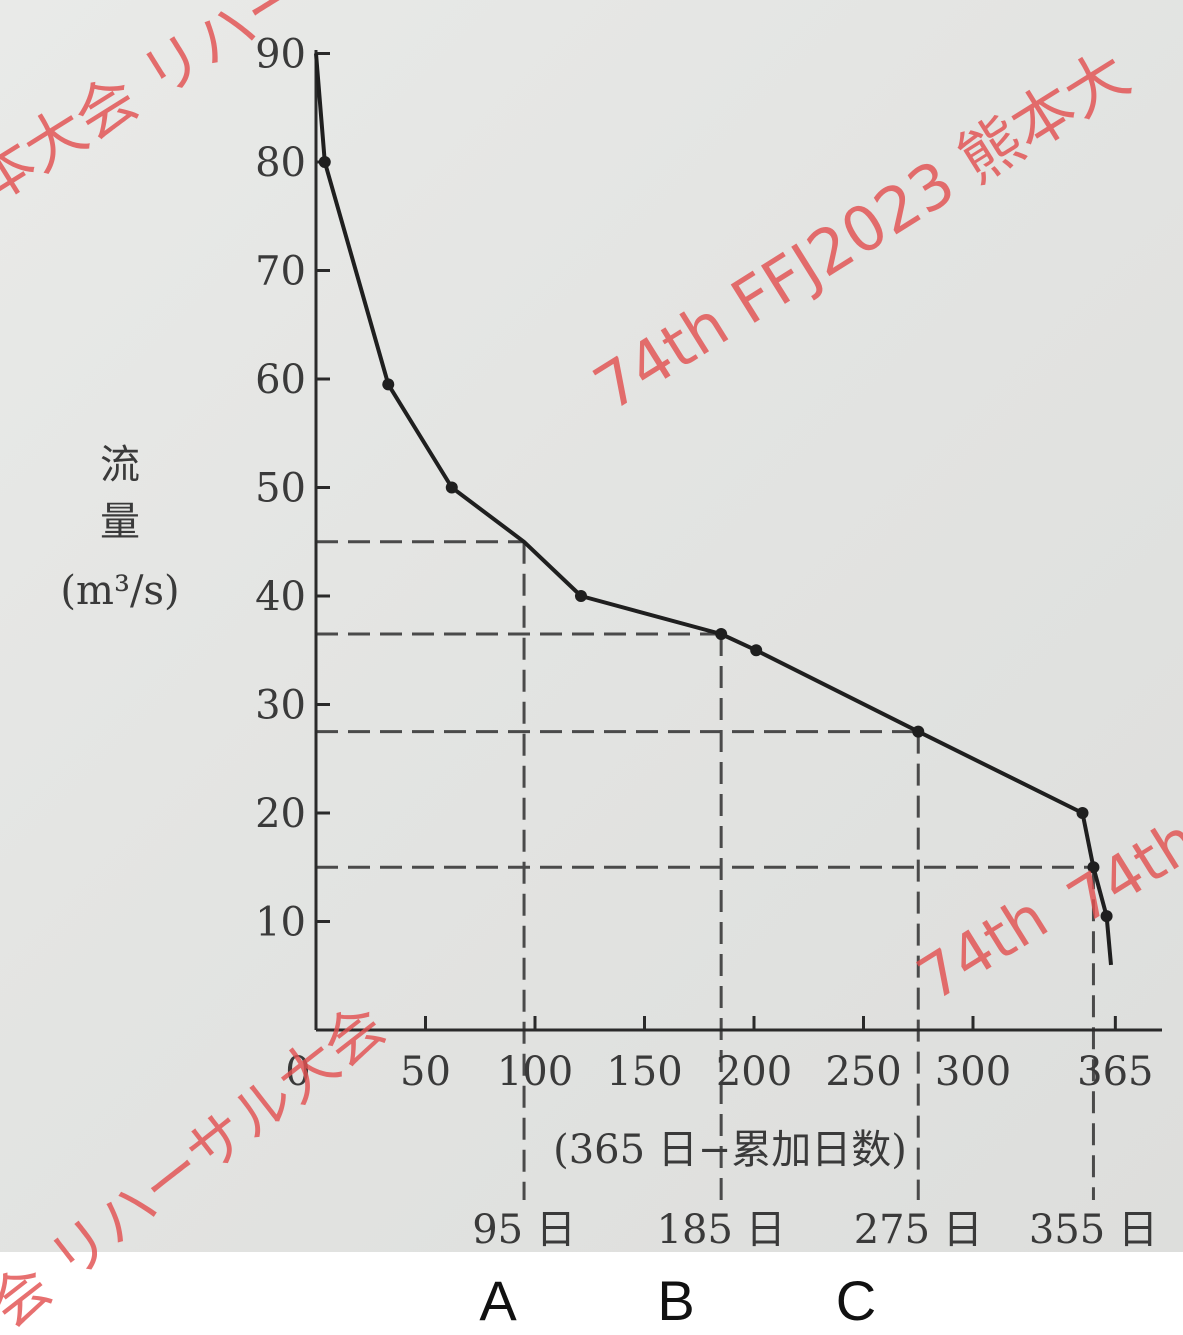  Describe the element at coordinates (280, 706) in the screenshot. I see `y-tick-label: 30` at that location.